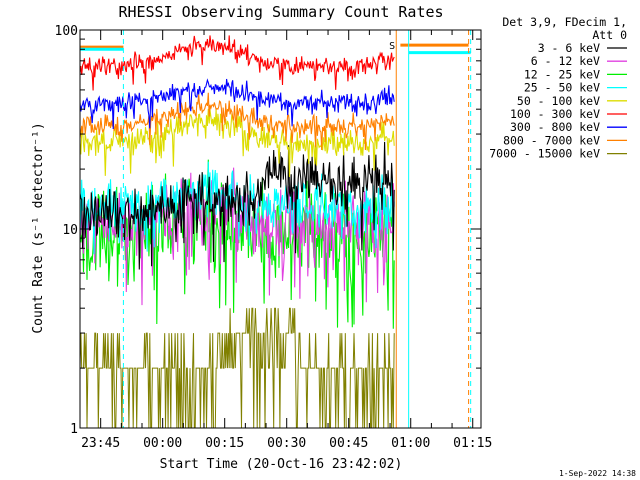 This screenshot has width=640, height=480. I want to click on legend-label: 3 - 6 keV, so click(569, 48).